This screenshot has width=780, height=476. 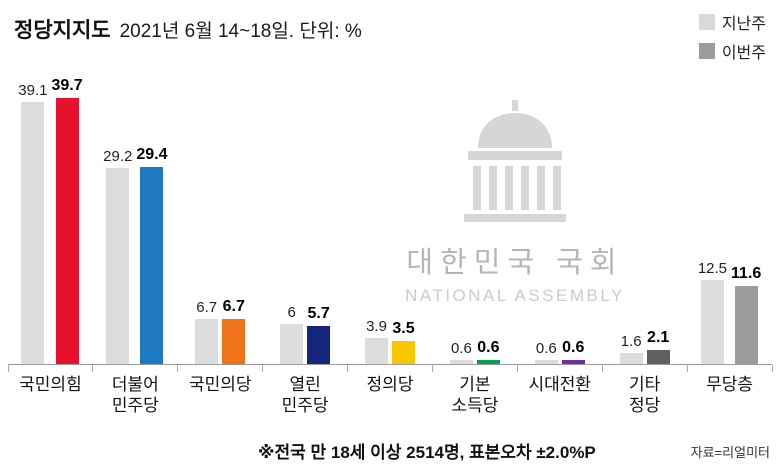 I want to click on bar-group: 6 5.7, so click(x=305, y=334).